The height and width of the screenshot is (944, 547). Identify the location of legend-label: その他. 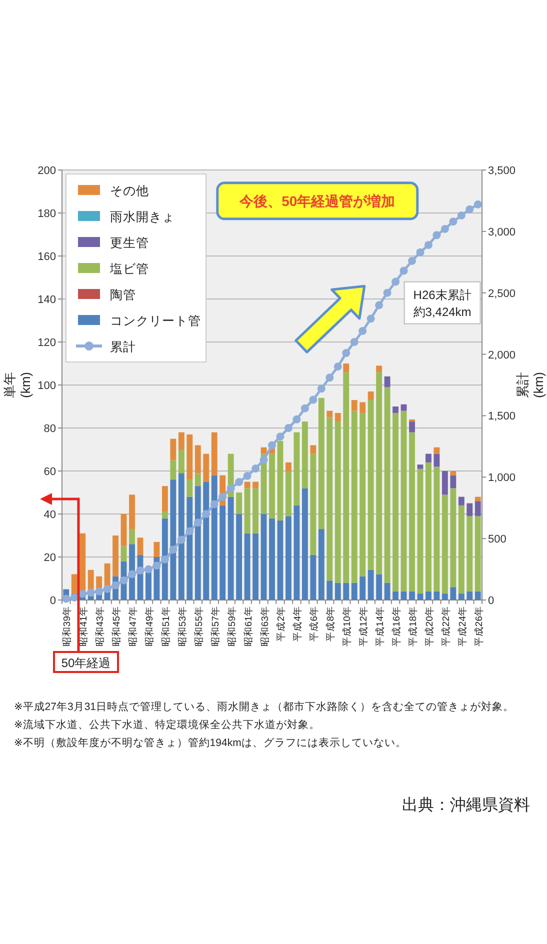
(129, 191).